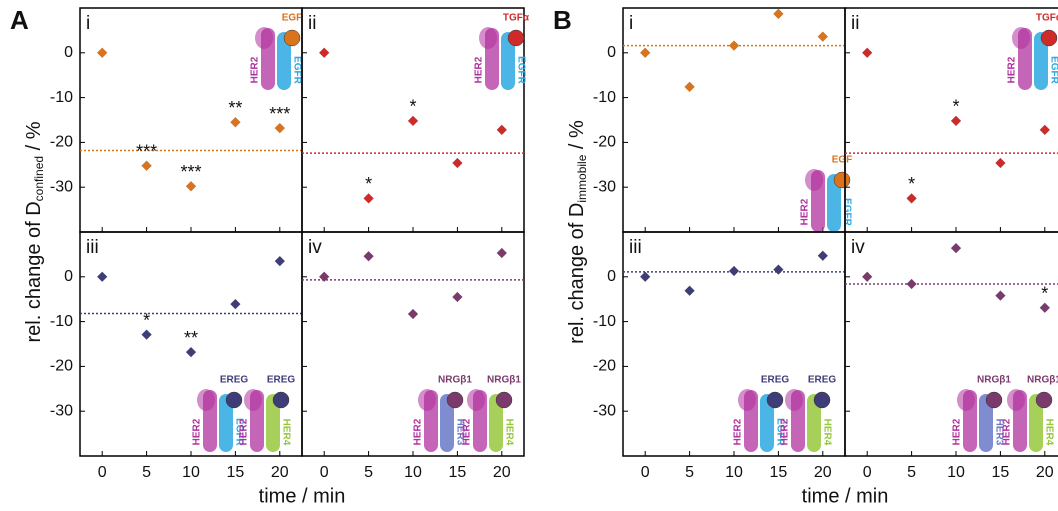 Image resolution: width=1058 pixels, height=511 pixels. Describe the element at coordinates (34, 231) in the screenshot. I see `y-axis-label: rel. change of Dconfined / %` at that location.